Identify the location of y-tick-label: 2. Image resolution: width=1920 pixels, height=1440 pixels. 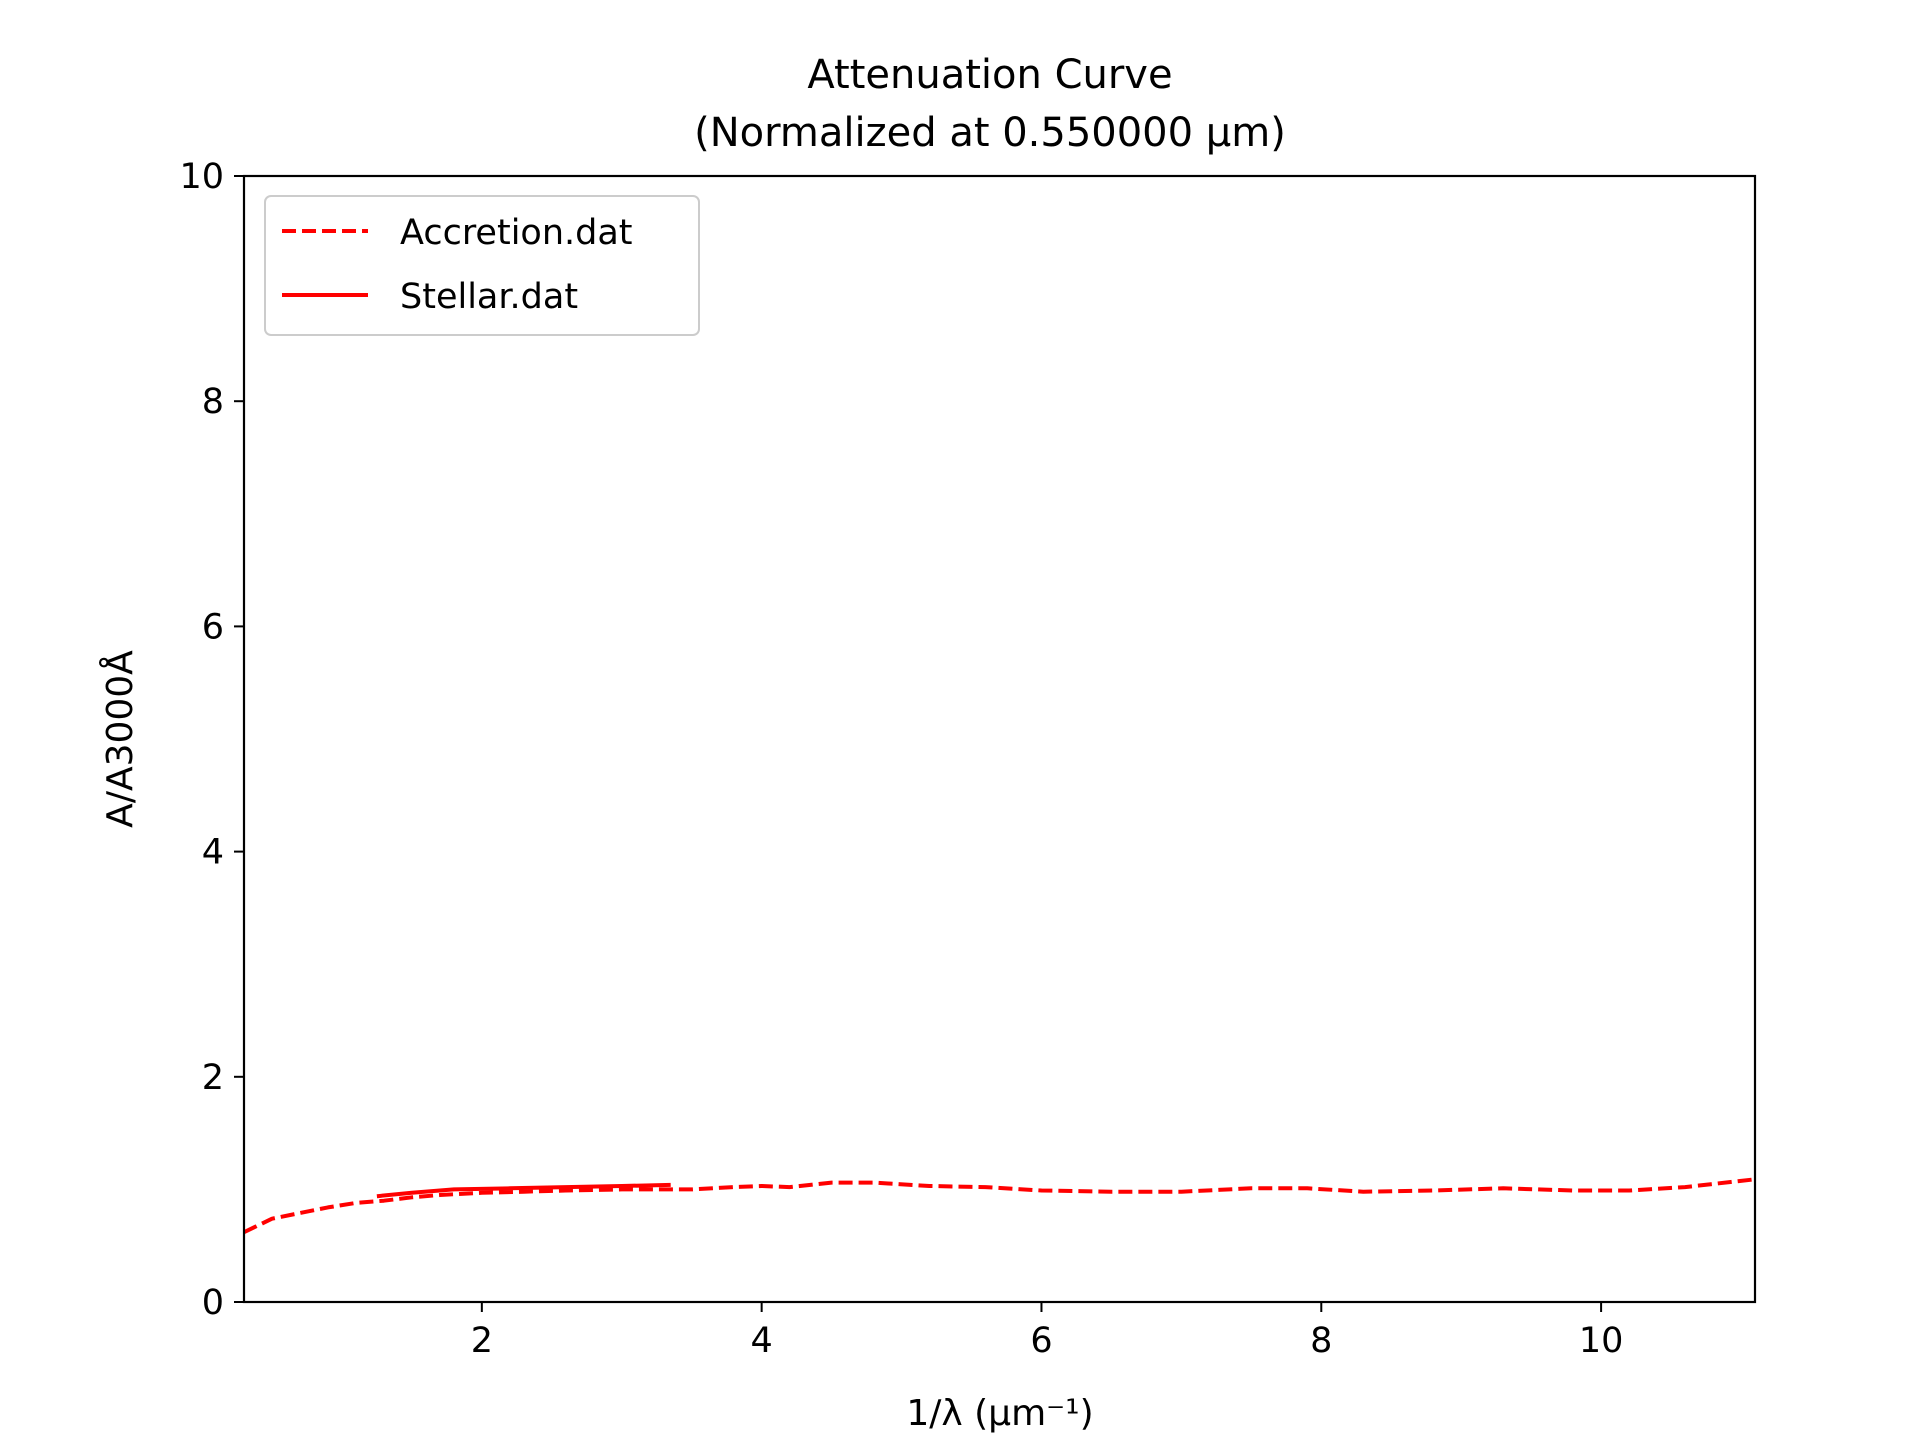
(213, 1078).